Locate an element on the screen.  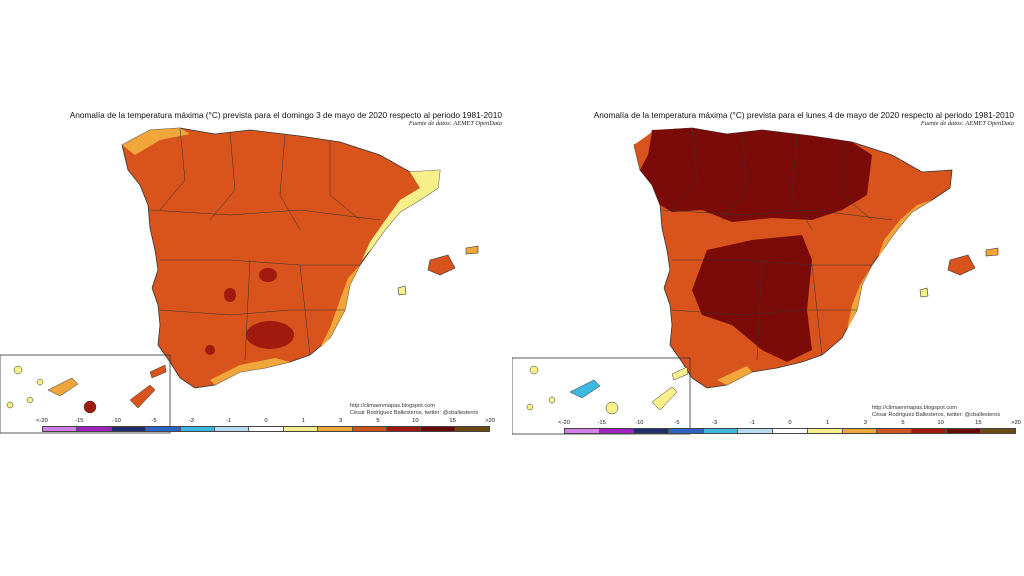
north-coast-fringe is located at coordinates (643, 151).